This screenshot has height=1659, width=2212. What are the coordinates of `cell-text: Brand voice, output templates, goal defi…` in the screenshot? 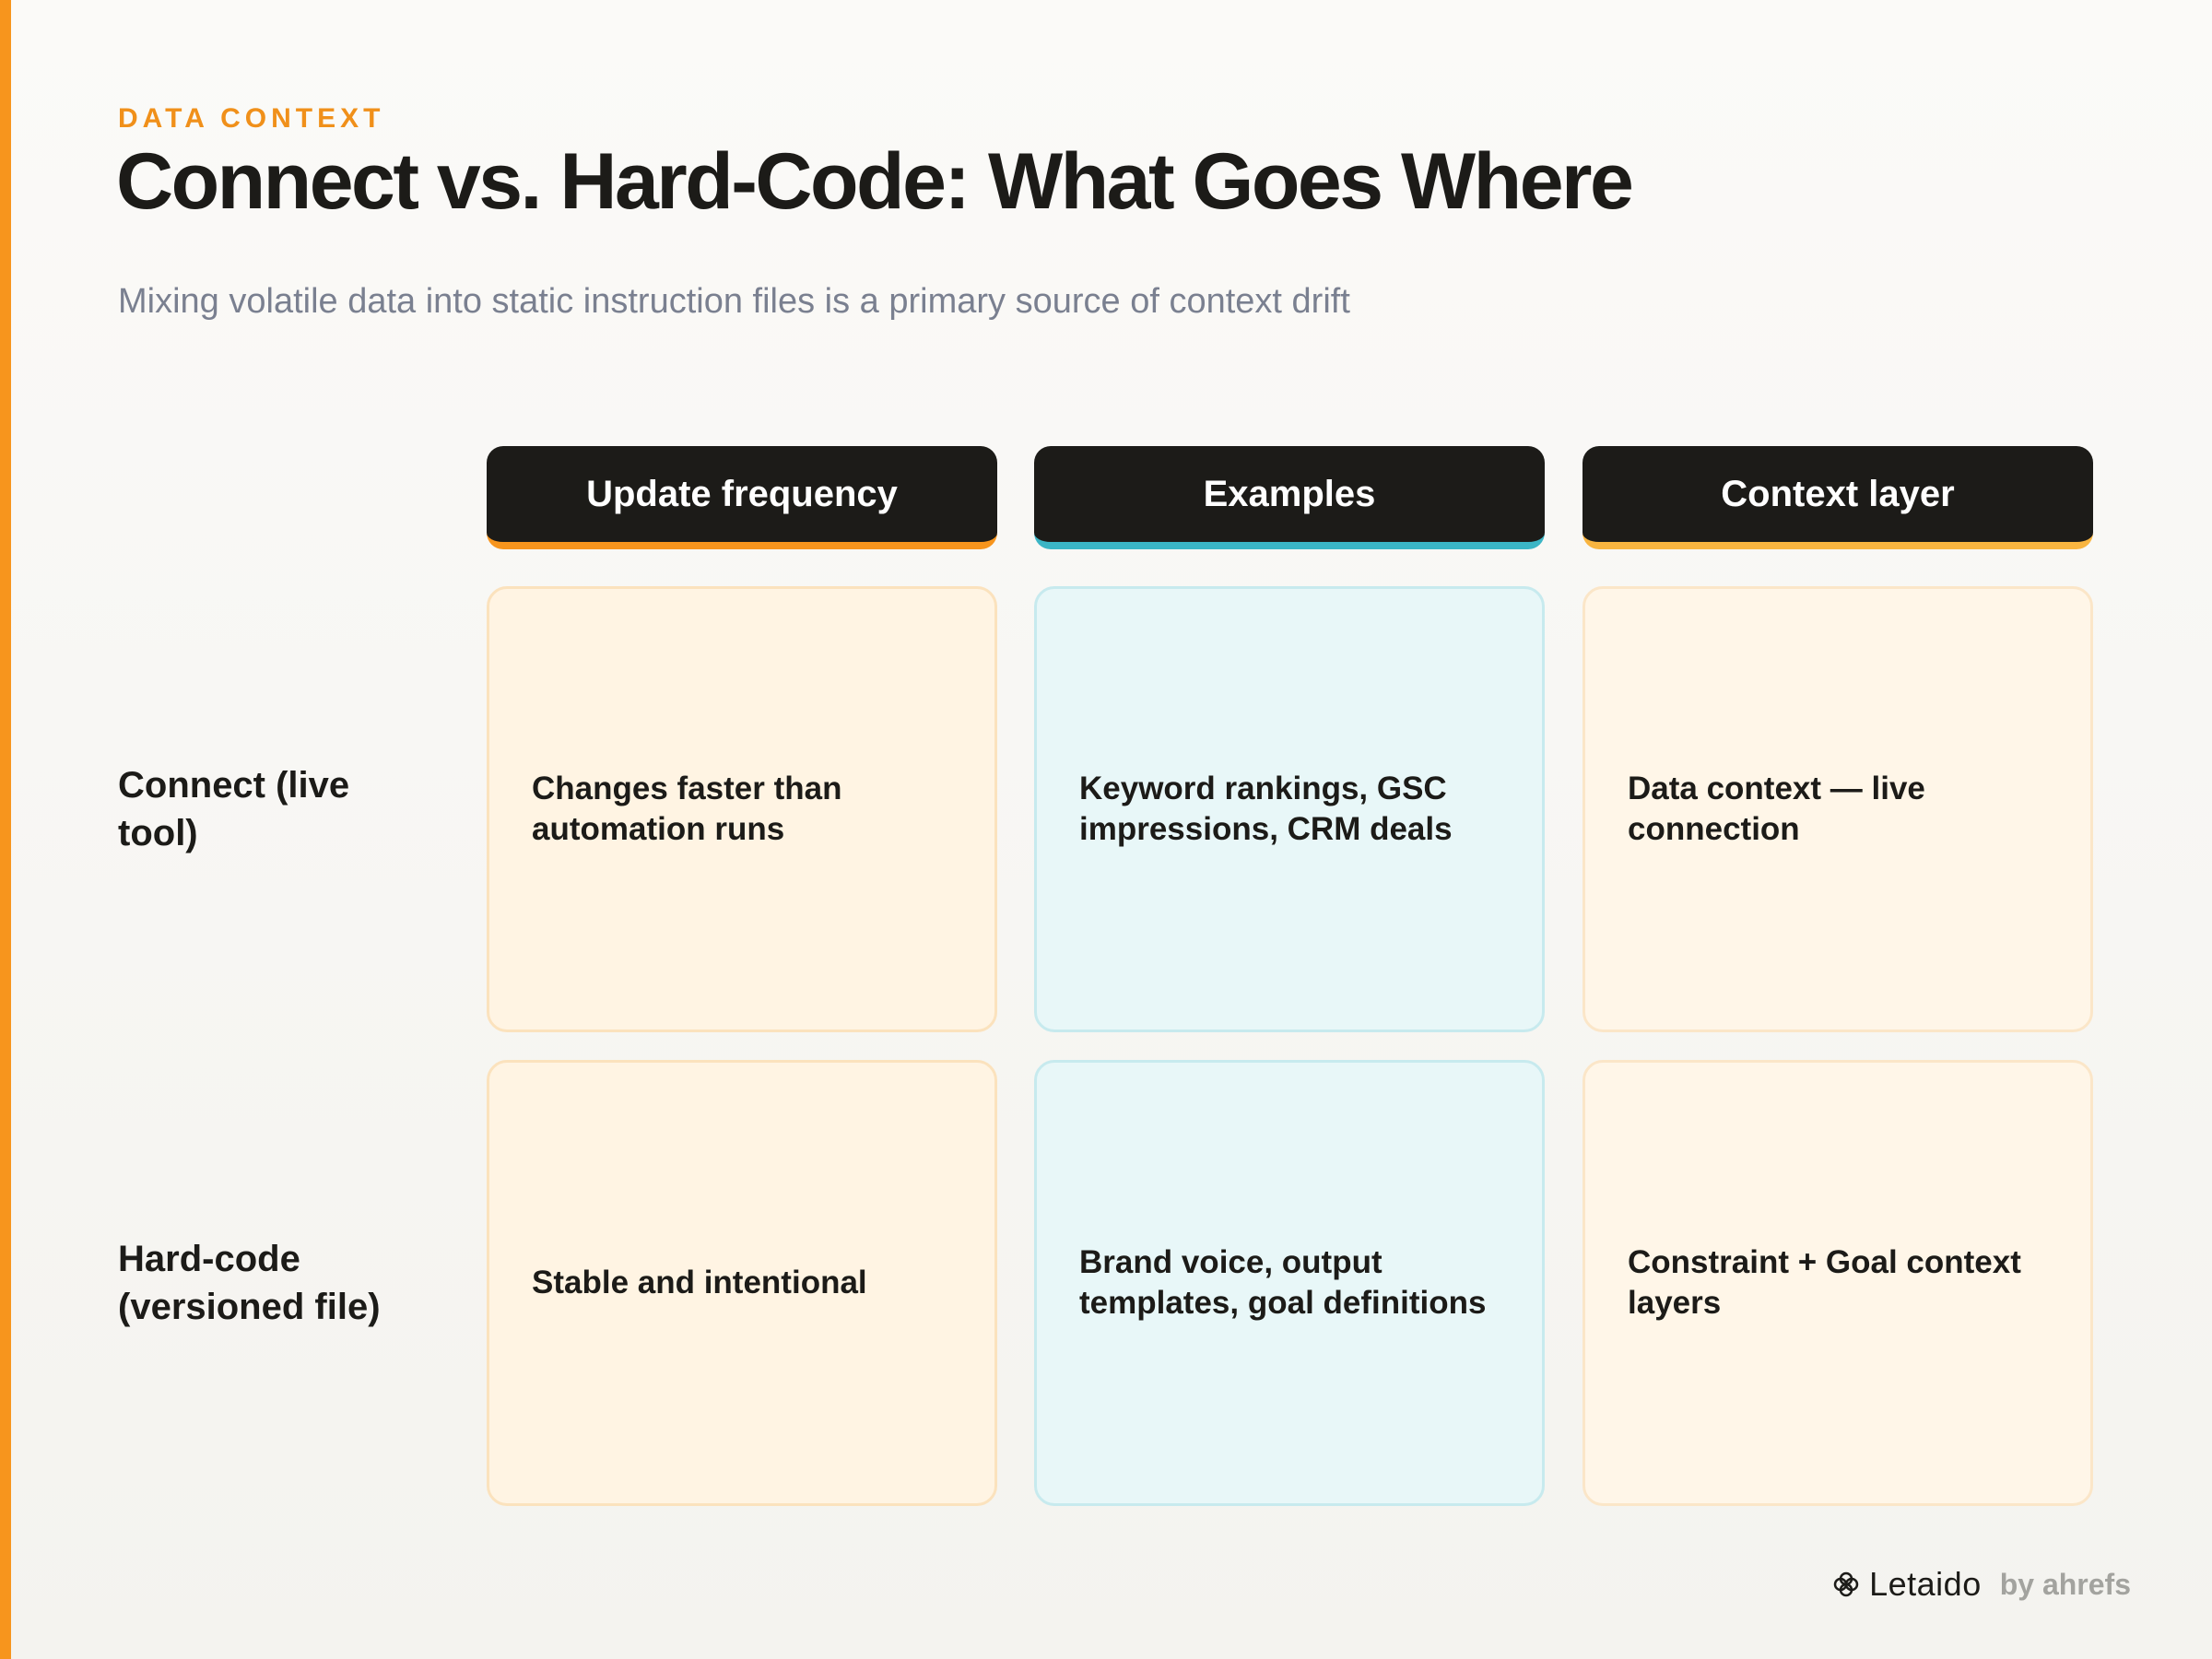 It's located at (1283, 1282).